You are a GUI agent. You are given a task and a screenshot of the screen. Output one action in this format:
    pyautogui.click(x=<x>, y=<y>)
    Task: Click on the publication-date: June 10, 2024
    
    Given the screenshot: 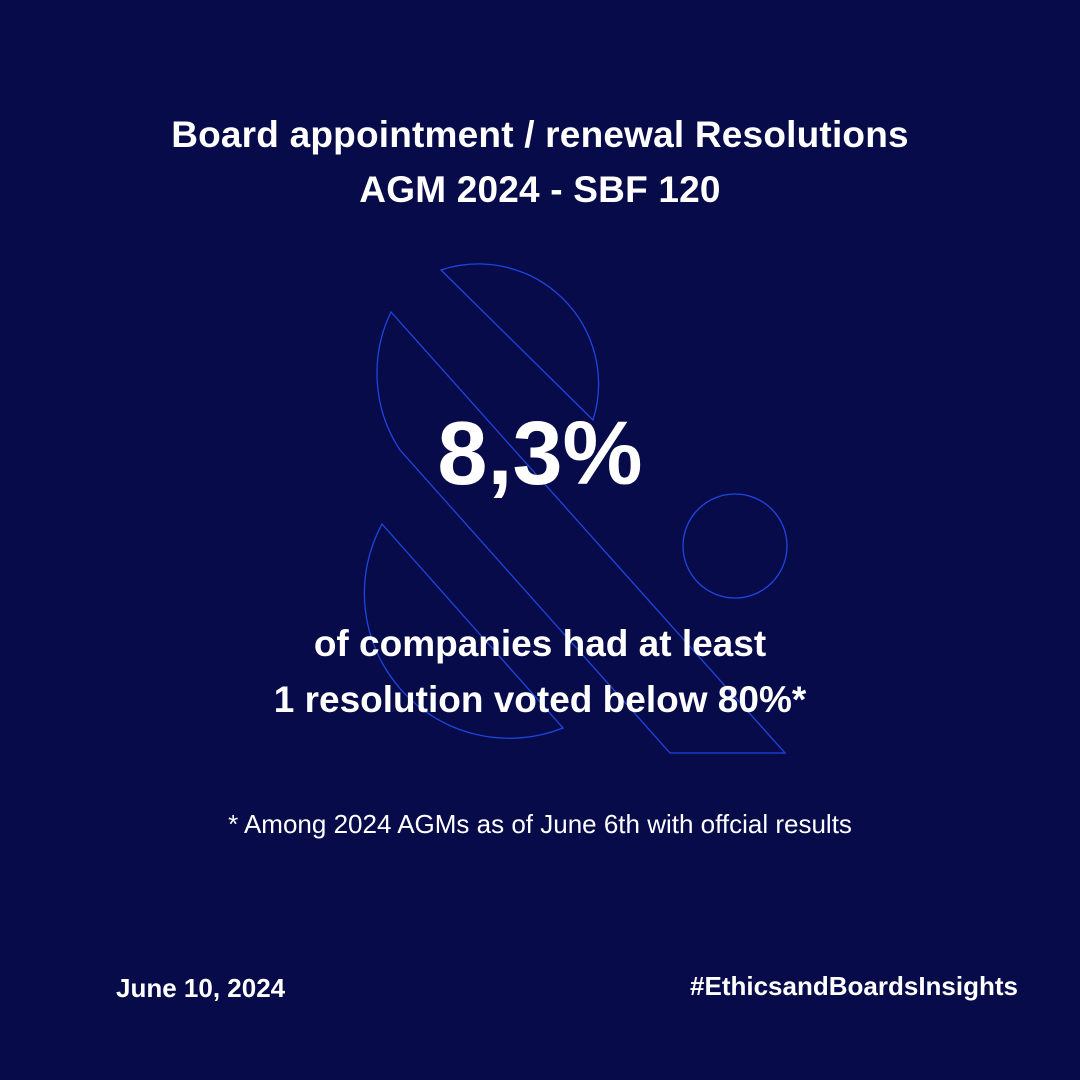 What is the action you would take?
    pyautogui.click(x=201, y=988)
    